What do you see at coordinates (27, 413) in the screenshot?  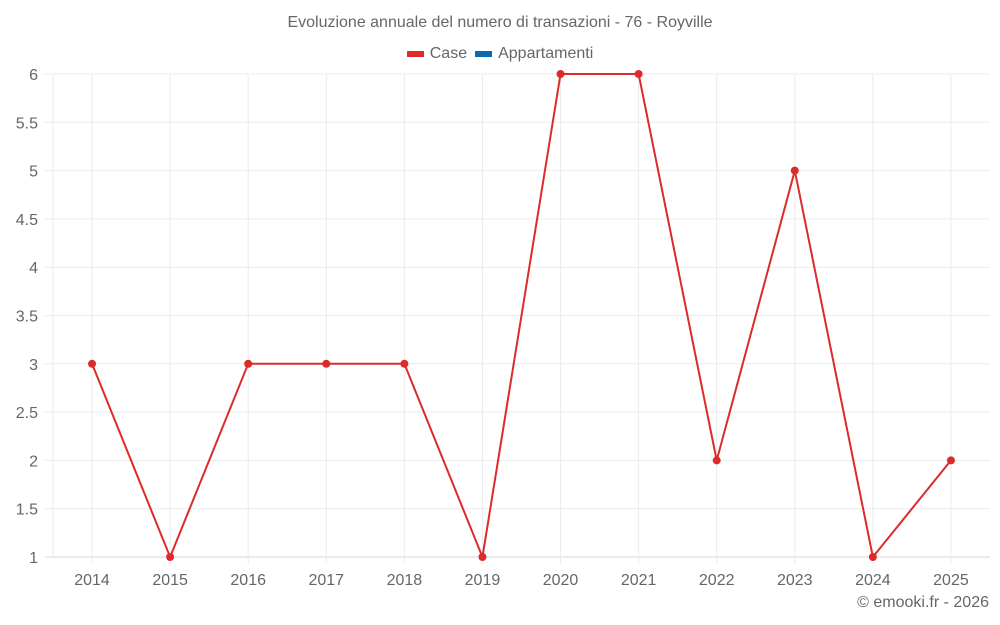 I see `y-tick-label: 2.5` at bounding box center [27, 413].